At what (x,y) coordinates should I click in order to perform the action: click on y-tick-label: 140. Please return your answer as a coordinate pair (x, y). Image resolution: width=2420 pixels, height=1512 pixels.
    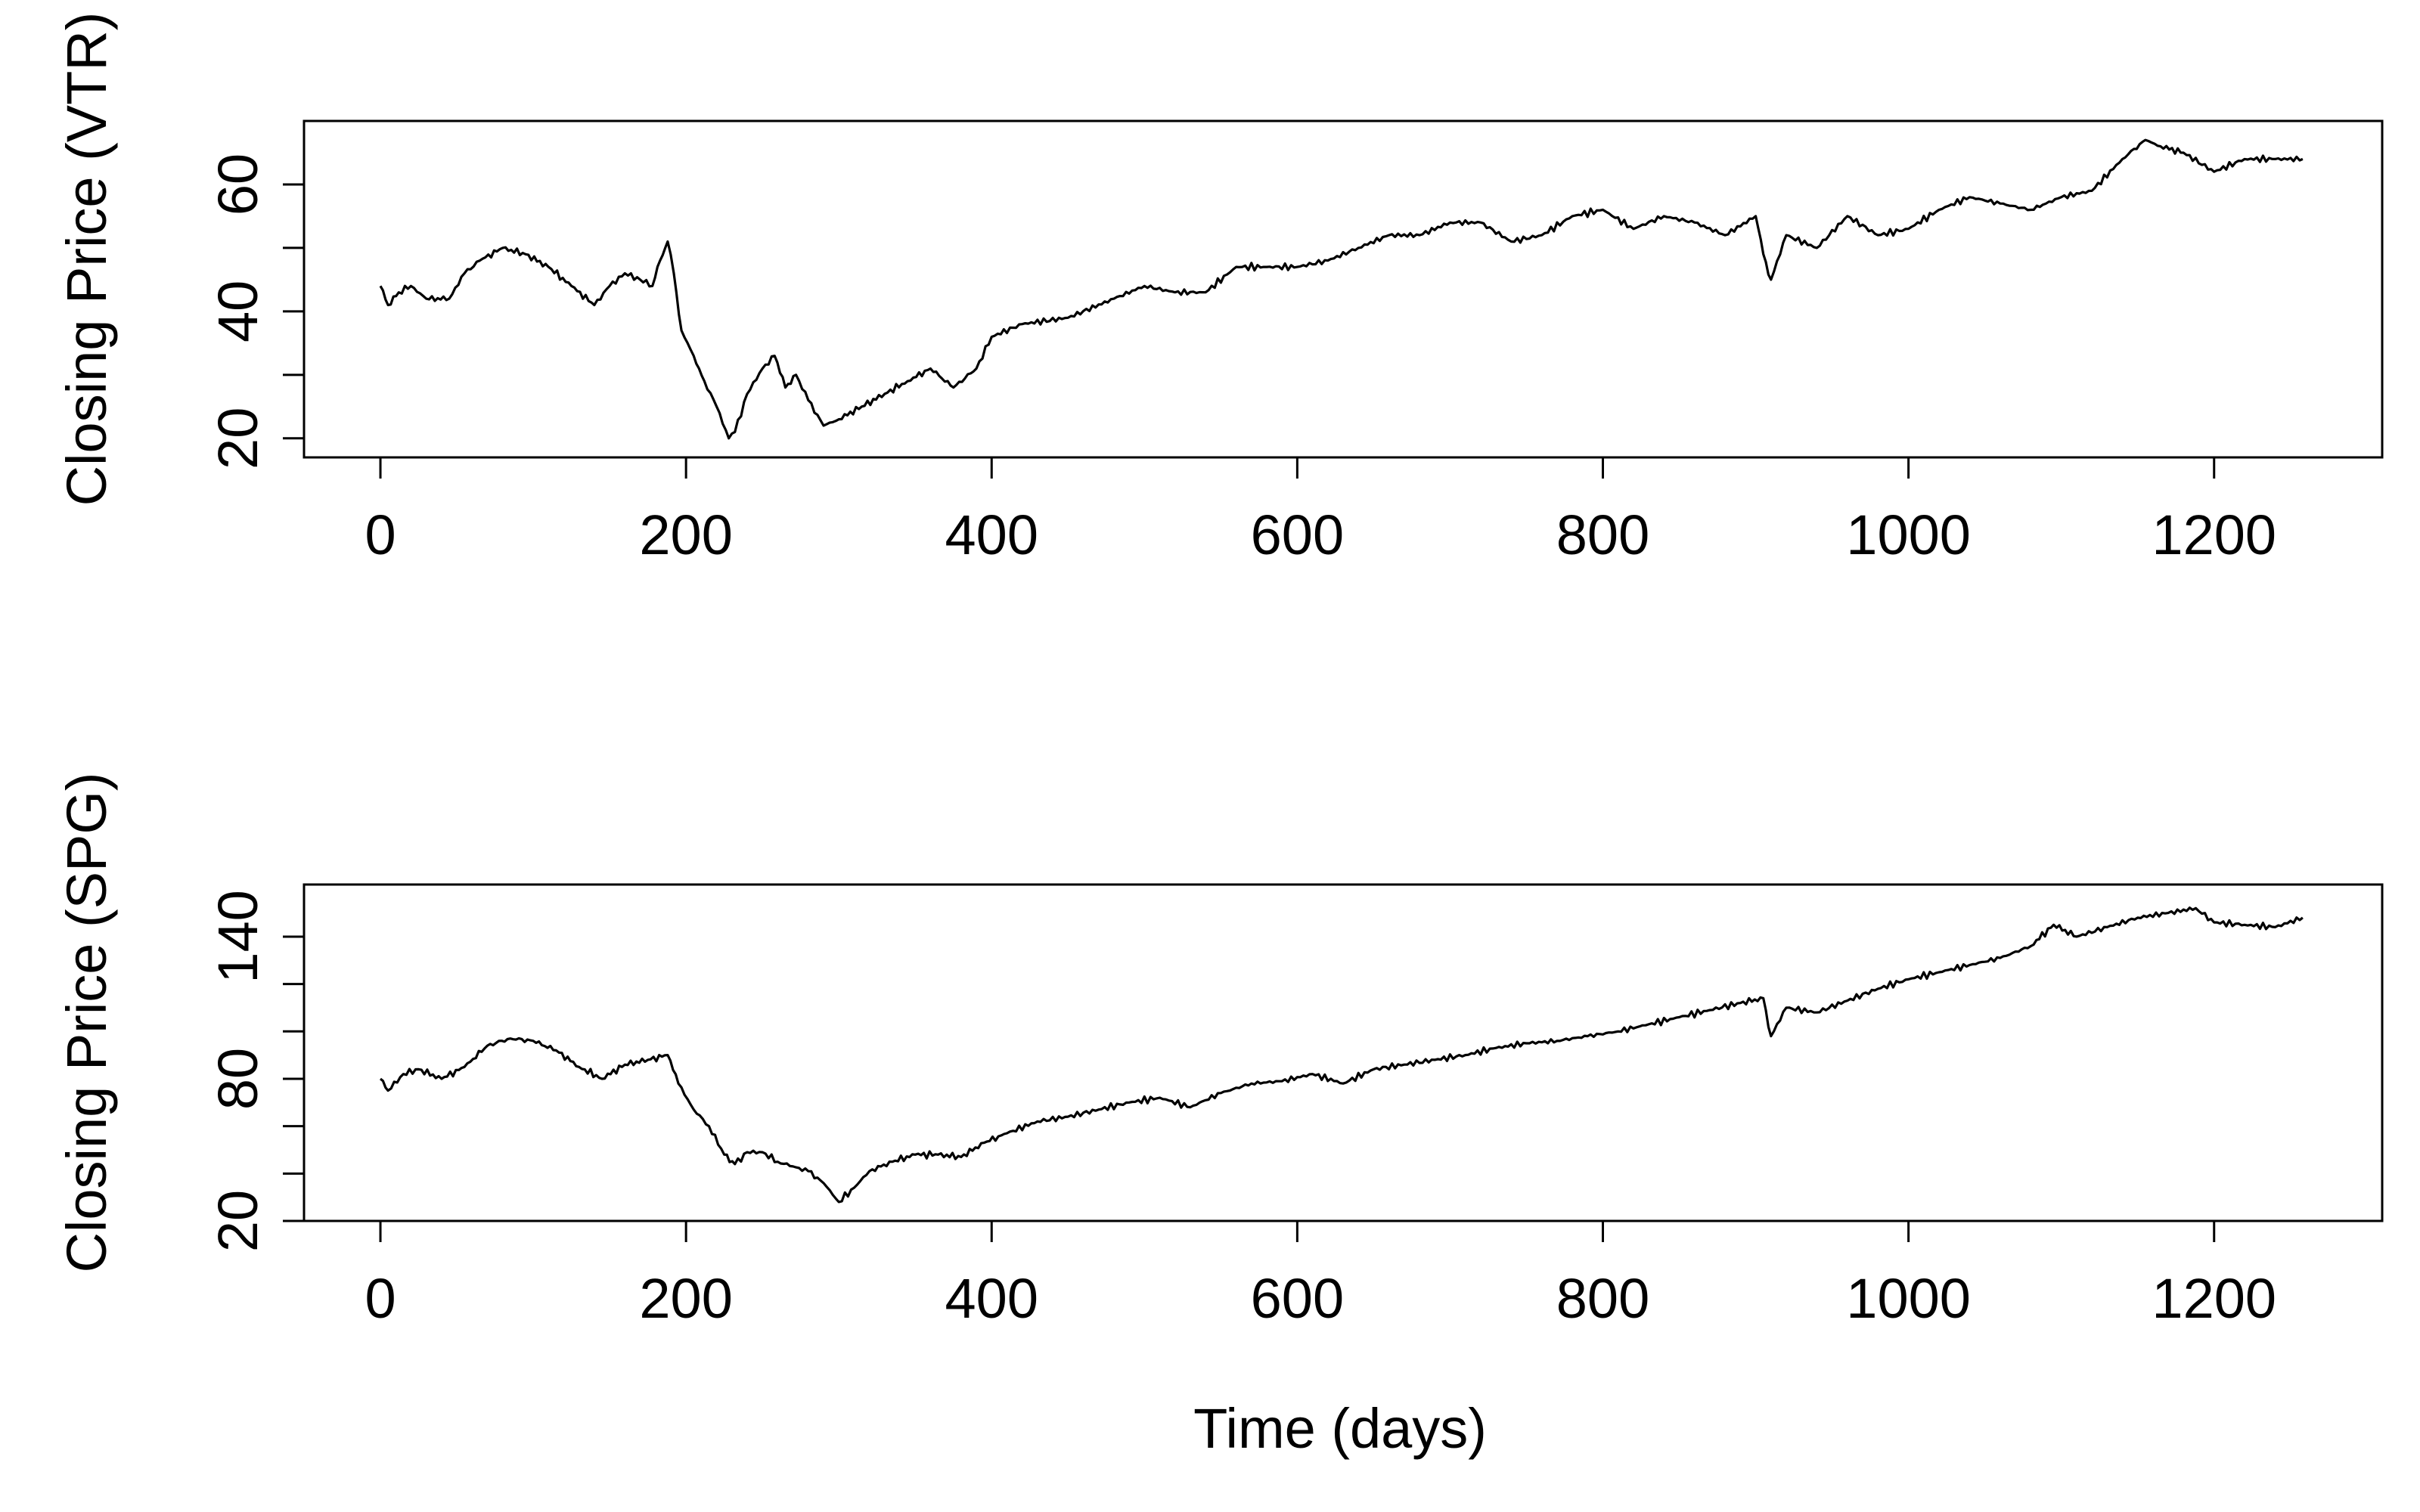
    Looking at the image, I should click on (237, 937).